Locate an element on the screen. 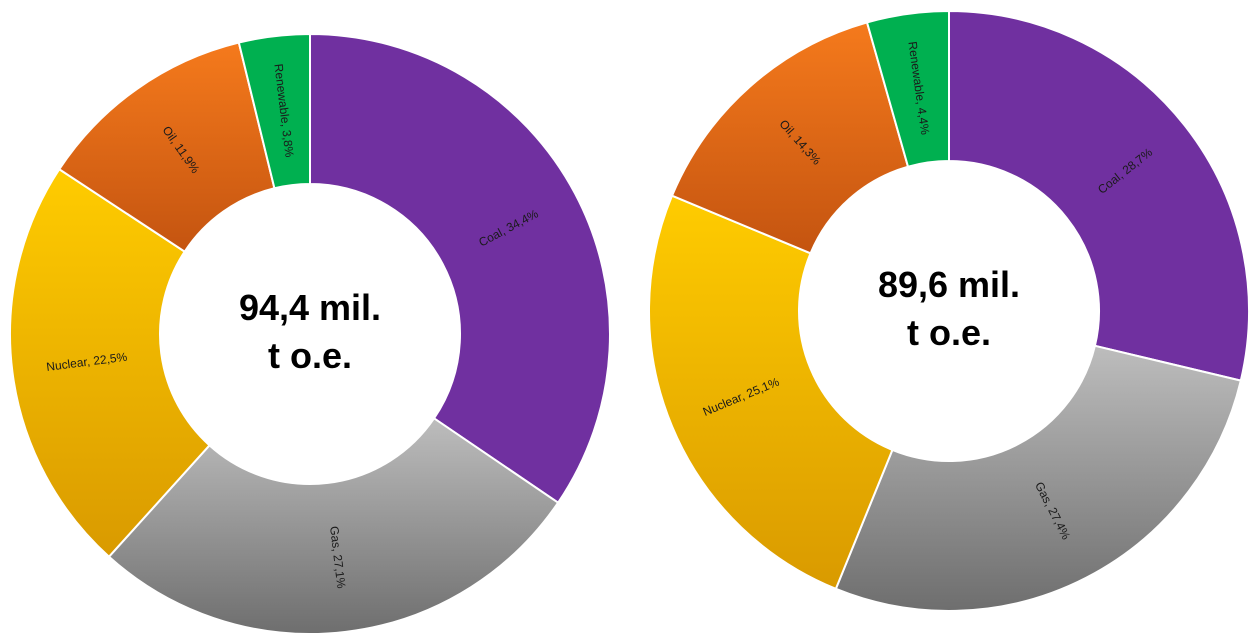 This screenshot has height=634, width=1249. center-label-line-1: 89,6 mil. is located at coordinates (949, 284).